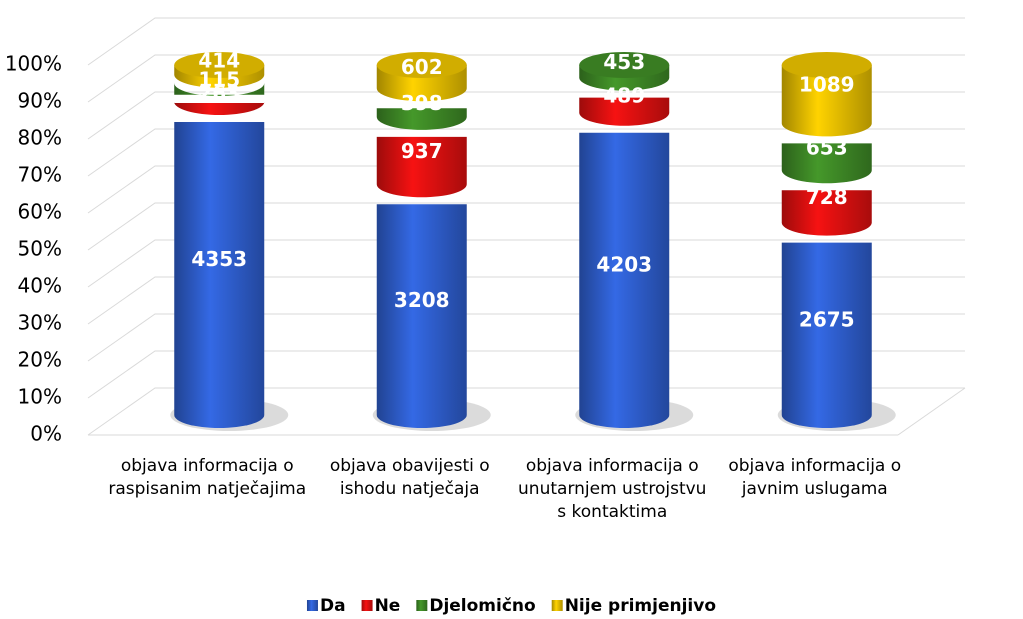 This screenshot has height=619, width=1023. What do you see at coordinates (640, 606) in the screenshot?
I see `legend-label: Nije primjenjivo` at bounding box center [640, 606].